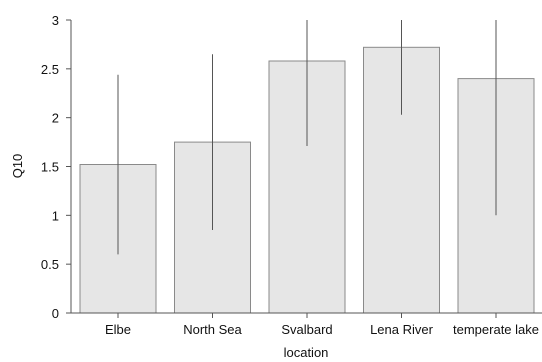 Image resolution: width=542 pixels, height=362 pixels. Describe the element at coordinates (402, 329) in the screenshot. I see `x-tick-label-3: Lena River` at that location.